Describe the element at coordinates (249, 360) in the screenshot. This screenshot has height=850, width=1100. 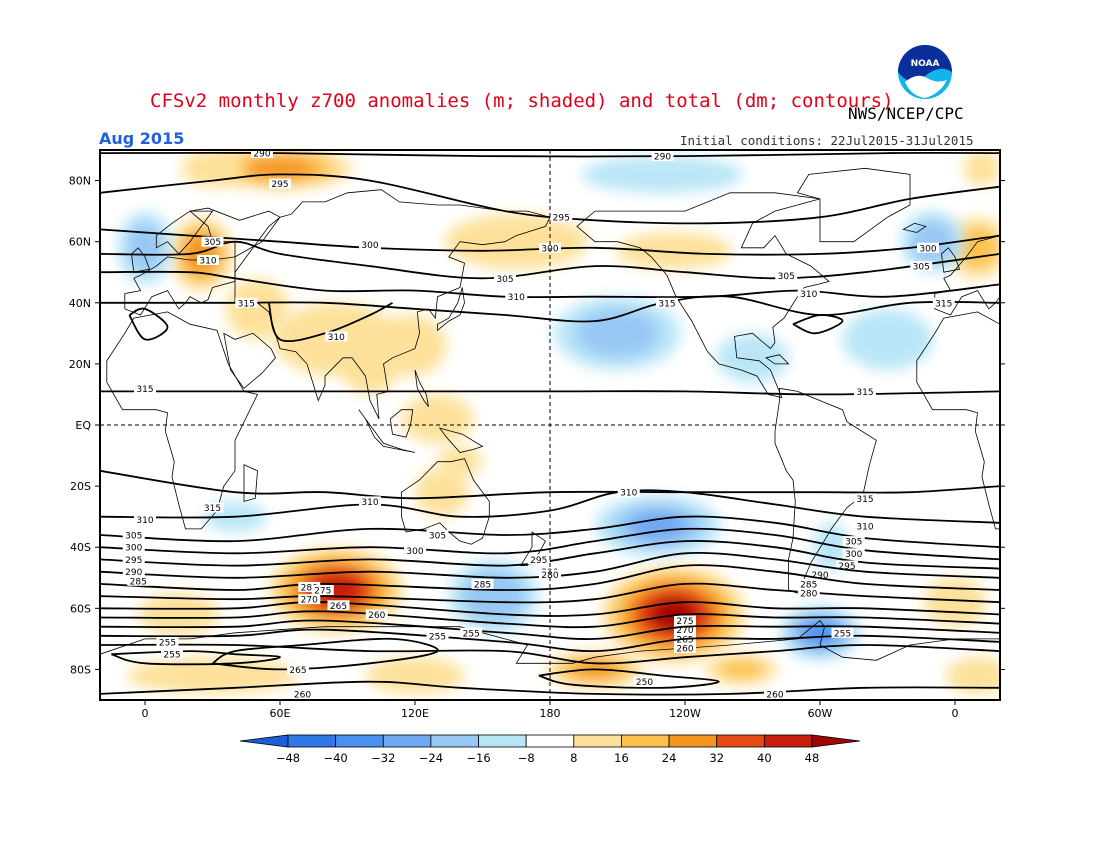
I see `coastline-arabia` at that location.